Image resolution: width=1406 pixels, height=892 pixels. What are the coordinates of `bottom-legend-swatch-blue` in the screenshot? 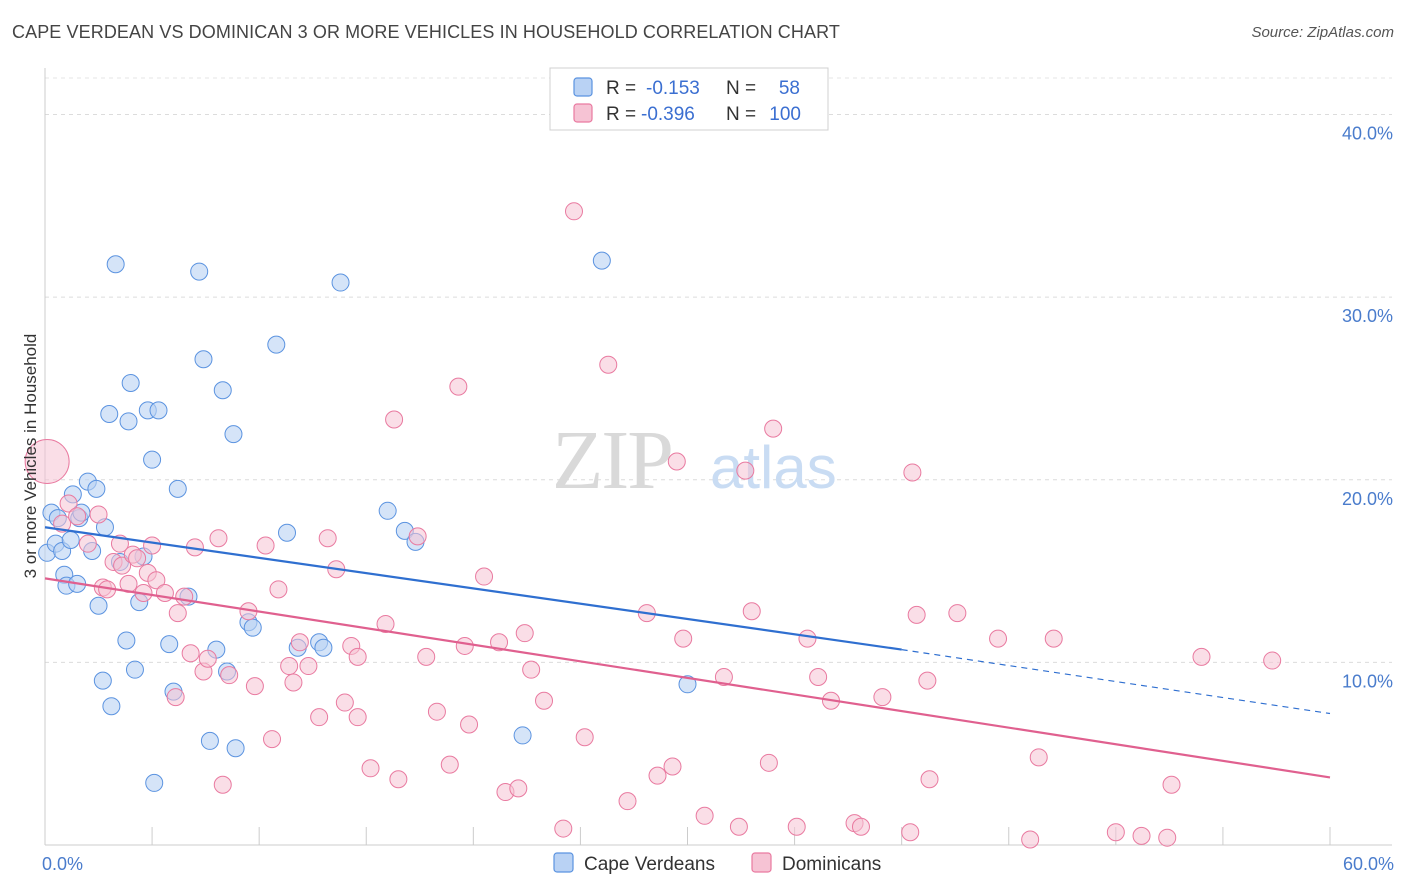 It's located at (563, 862).